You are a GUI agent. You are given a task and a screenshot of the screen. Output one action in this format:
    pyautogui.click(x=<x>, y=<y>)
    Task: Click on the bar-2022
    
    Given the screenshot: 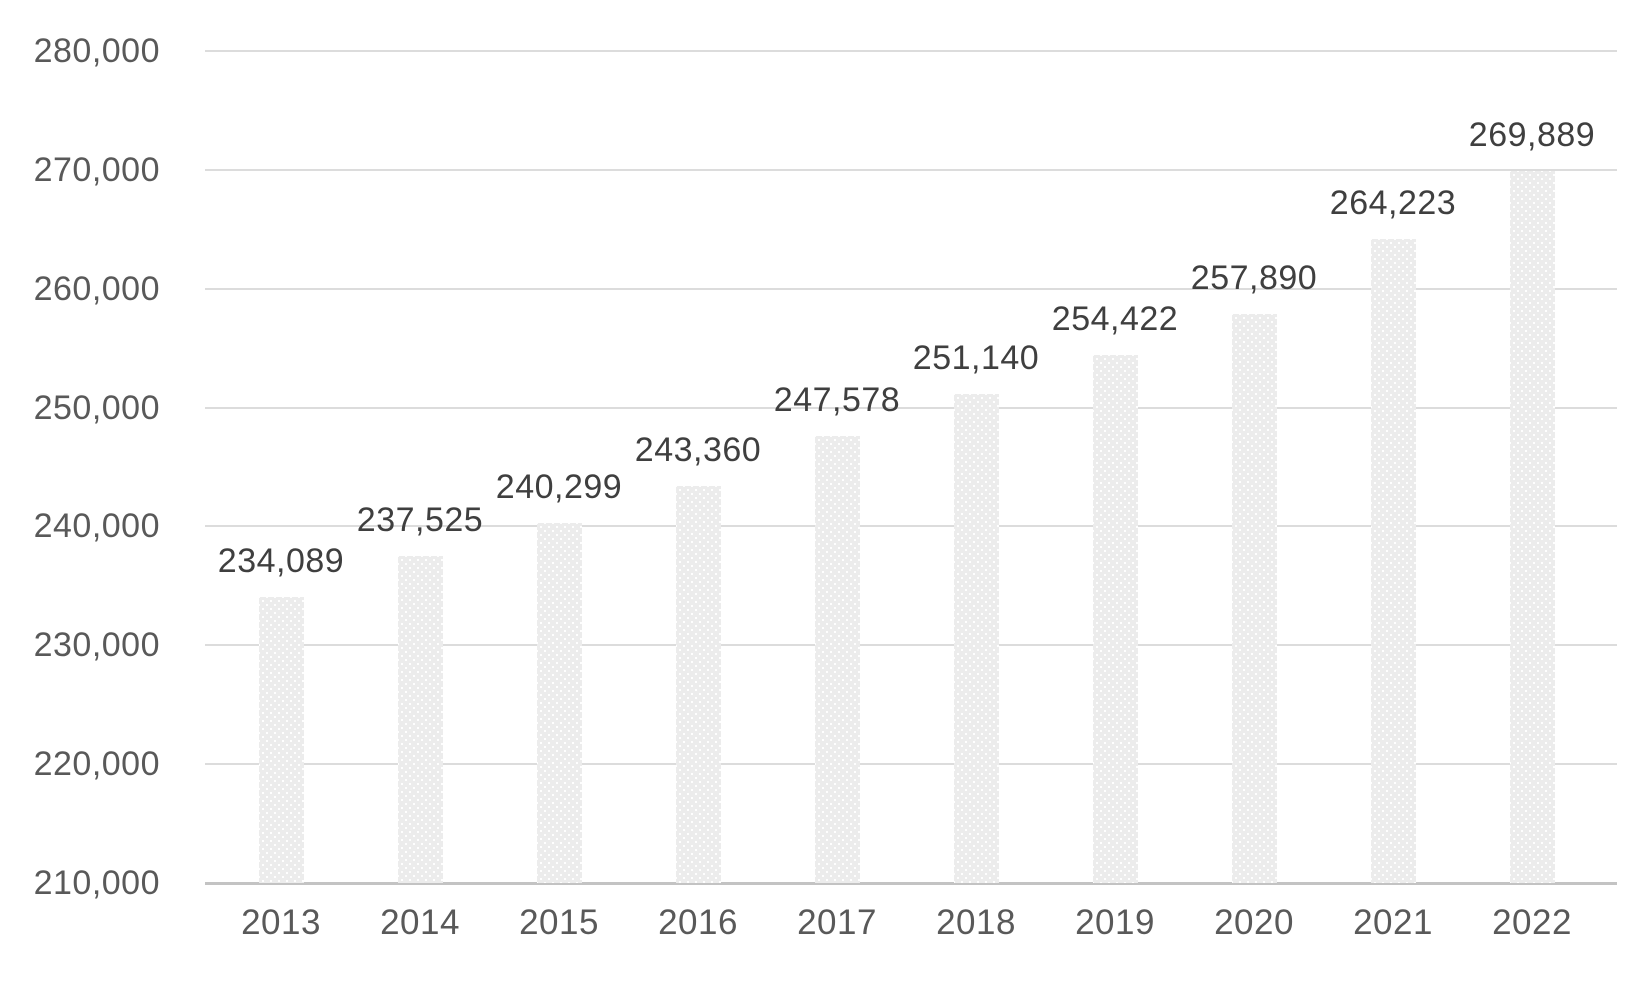 What is the action you would take?
    pyautogui.click(x=1532, y=527)
    